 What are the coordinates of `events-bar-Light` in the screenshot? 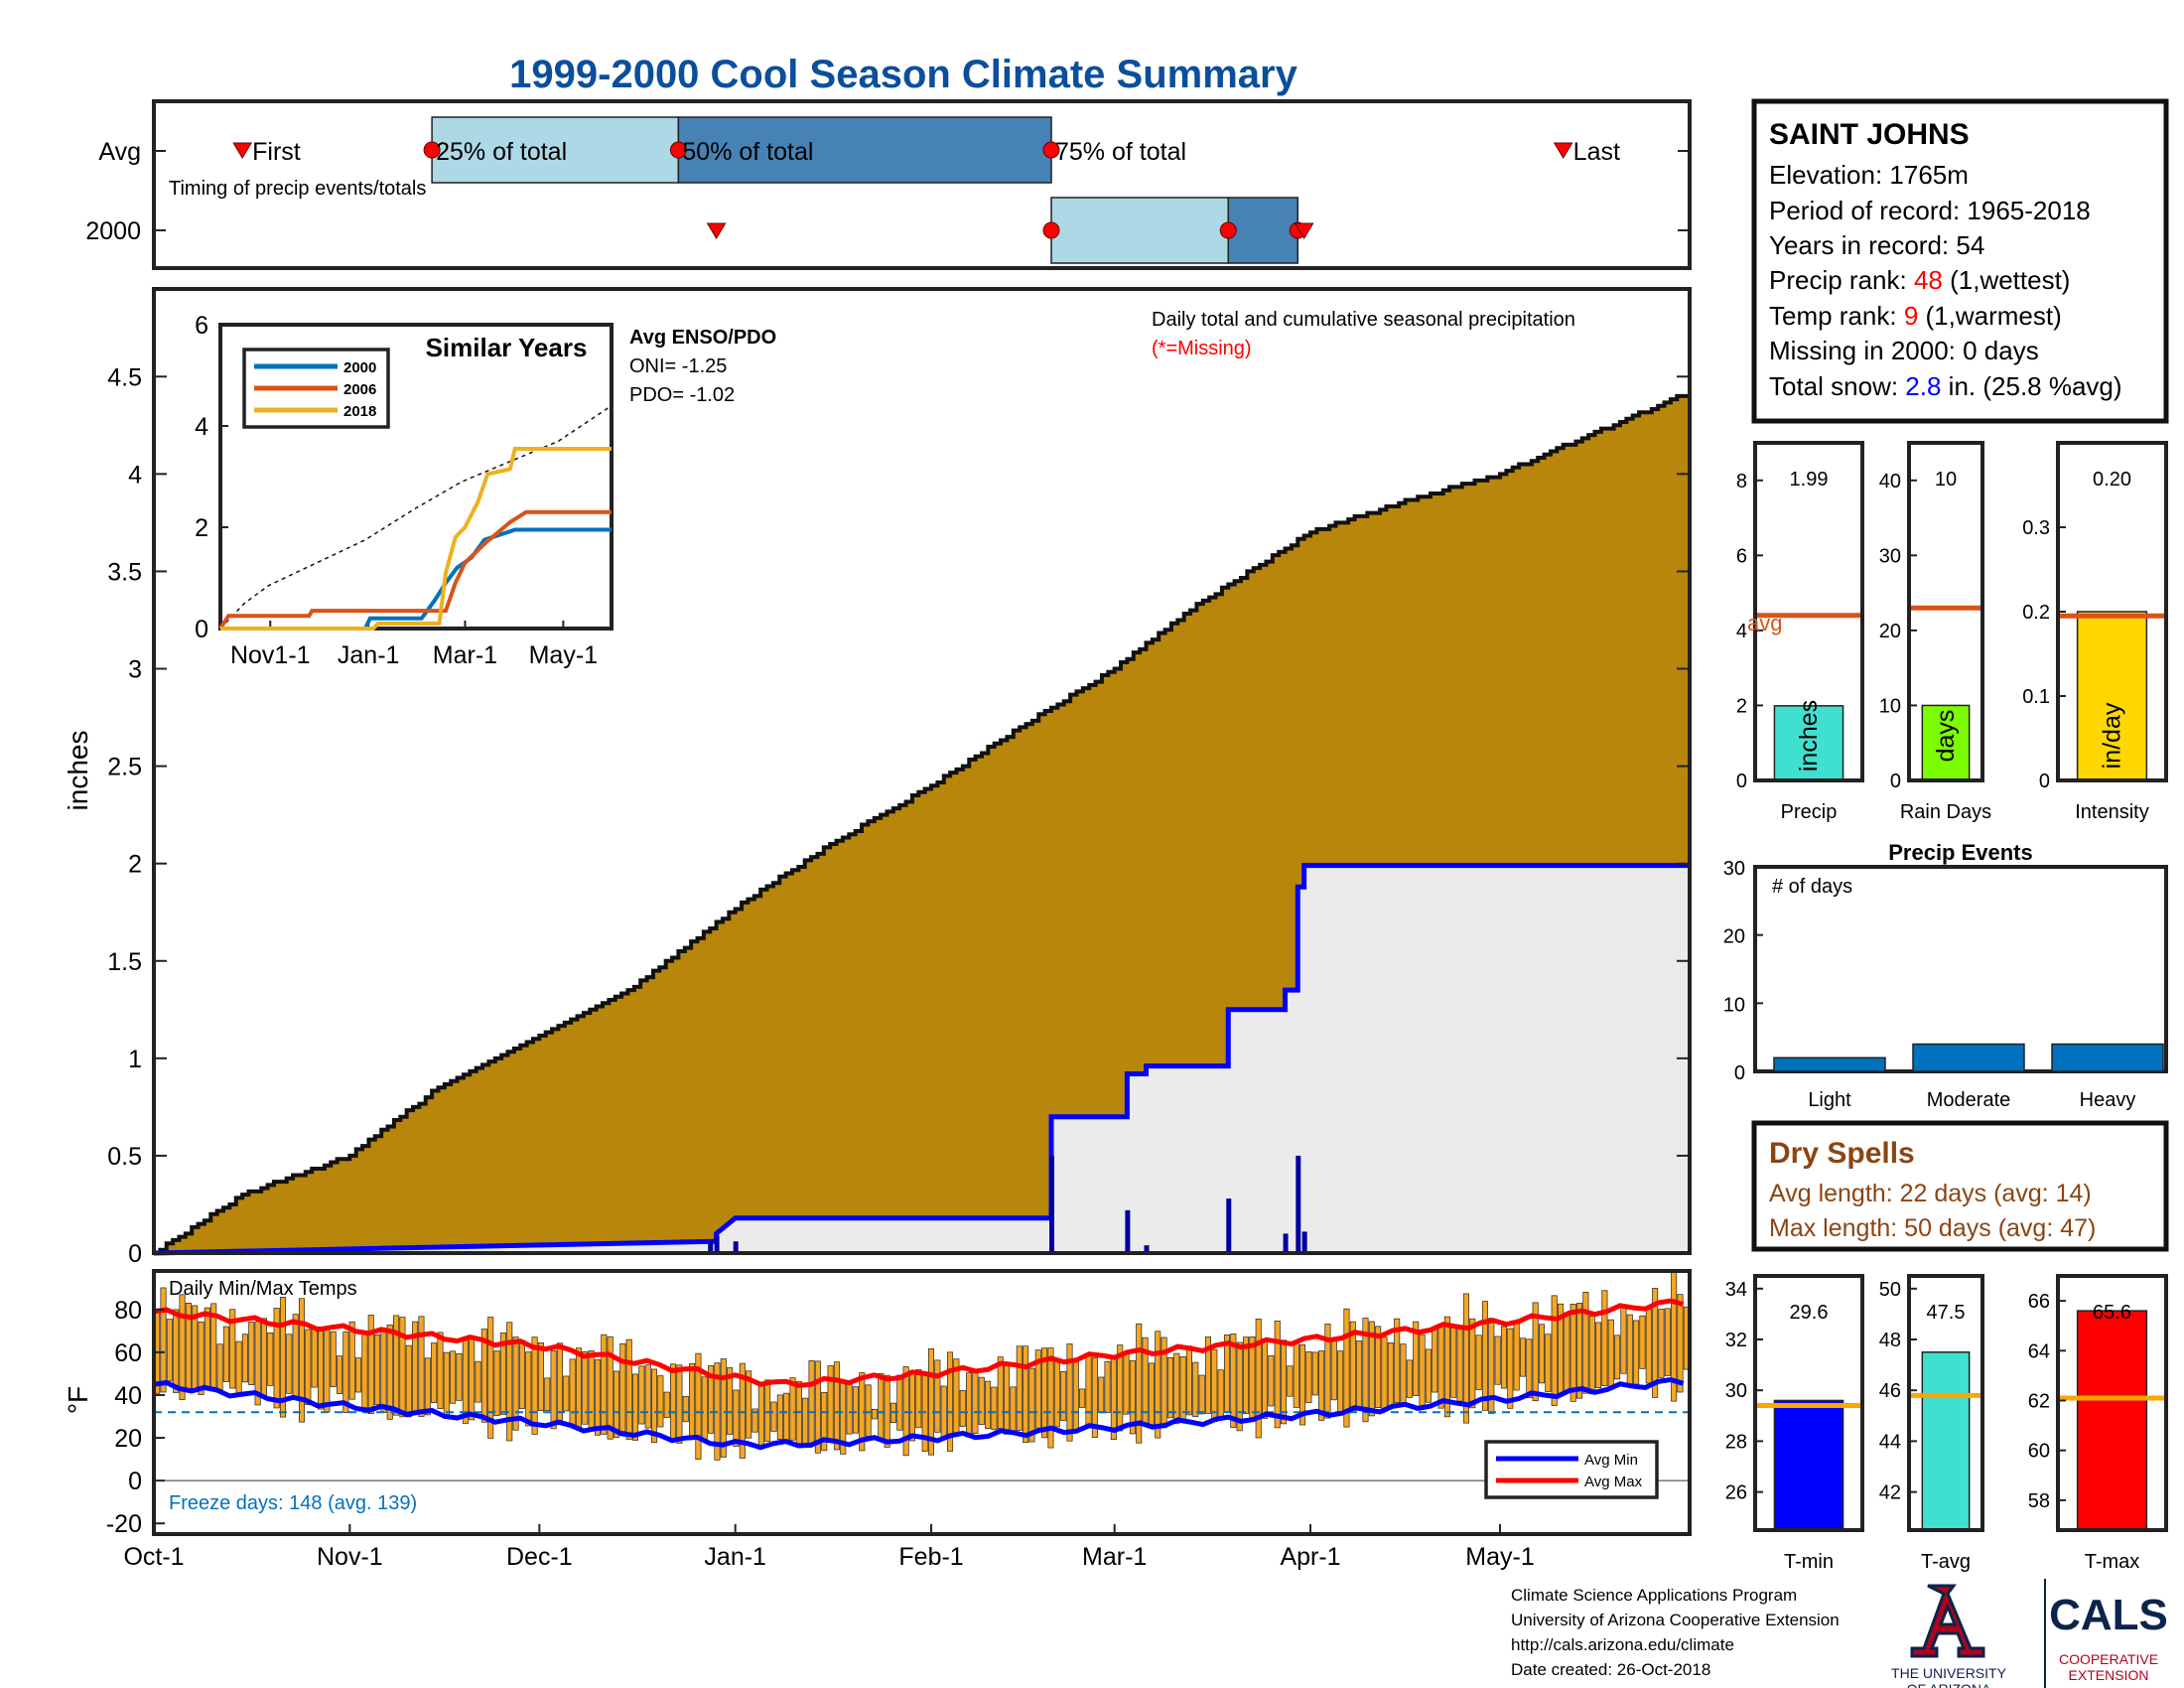 It's located at (1829, 1064).